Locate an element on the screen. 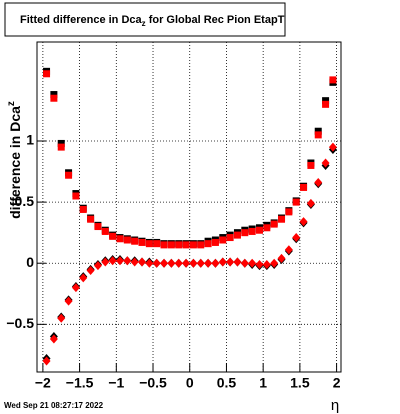  x-tick-label: 1 is located at coordinates (263, 383).